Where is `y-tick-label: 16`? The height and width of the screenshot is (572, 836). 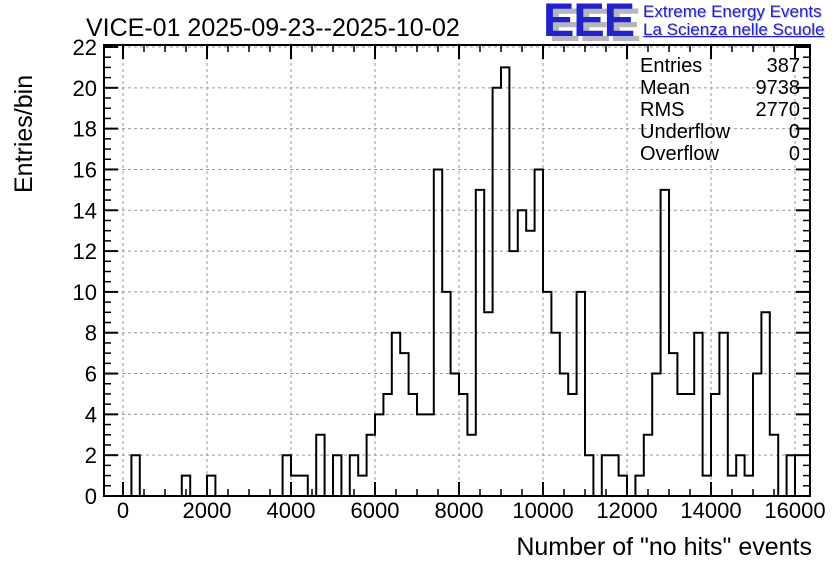
y-tick-label: 16 is located at coordinates (85, 169).